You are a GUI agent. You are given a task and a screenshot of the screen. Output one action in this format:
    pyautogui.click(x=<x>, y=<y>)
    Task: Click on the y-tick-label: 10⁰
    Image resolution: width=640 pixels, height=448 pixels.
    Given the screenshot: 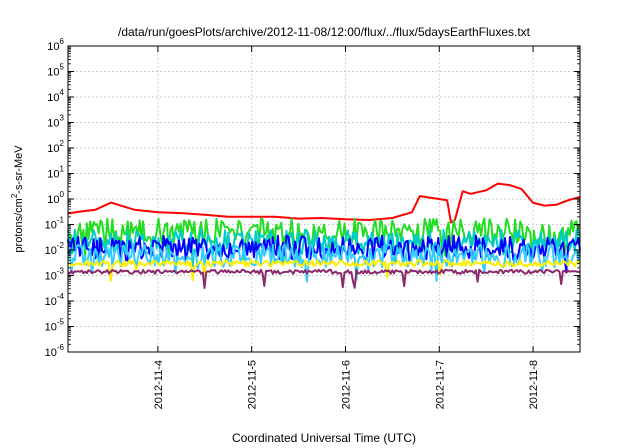 What is the action you would take?
    pyautogui.click(x=55, y=198)
    